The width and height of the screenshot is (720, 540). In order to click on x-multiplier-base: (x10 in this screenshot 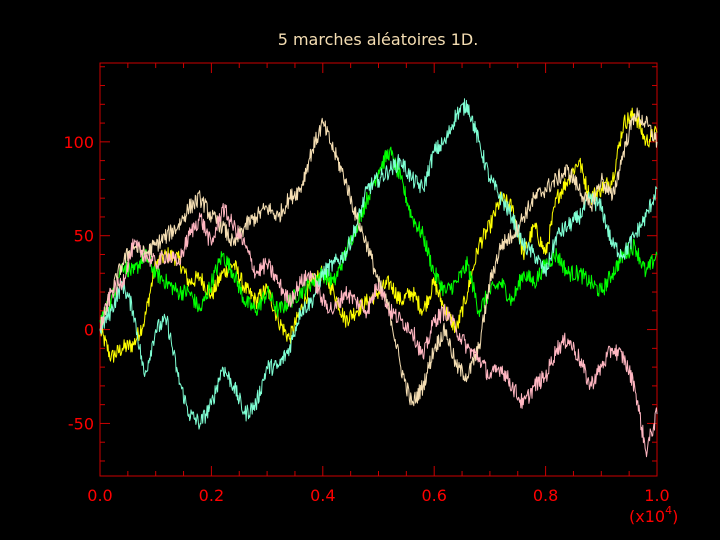, I will do `click(647, 516)`.